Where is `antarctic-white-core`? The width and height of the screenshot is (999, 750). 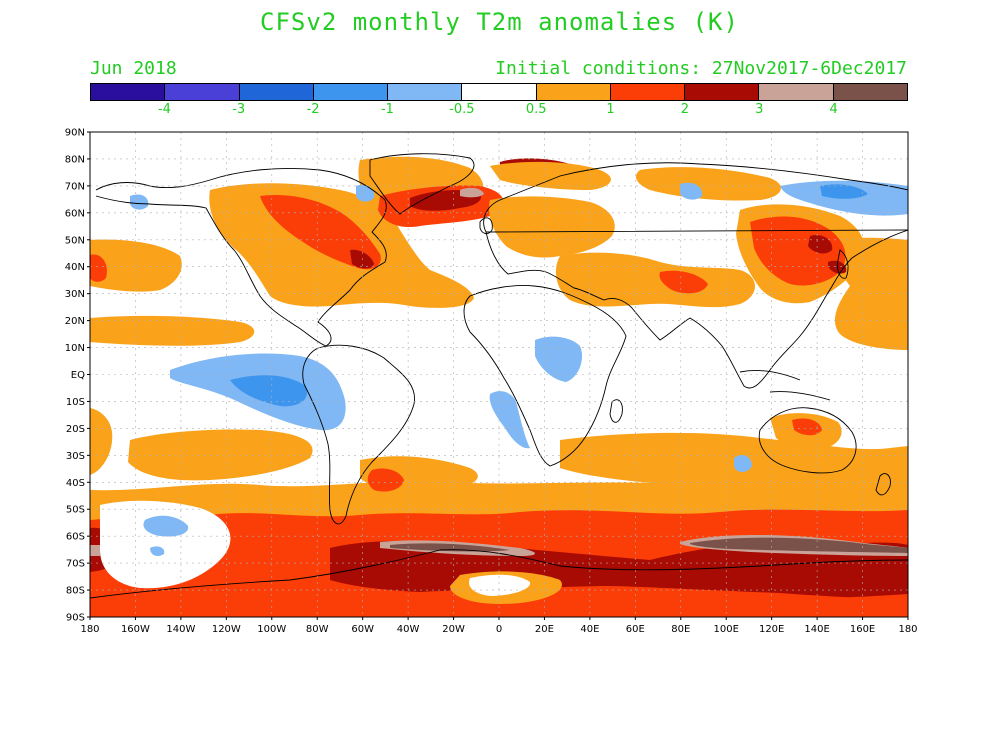 antarctic-white-core is located at coordinates (500, 585).